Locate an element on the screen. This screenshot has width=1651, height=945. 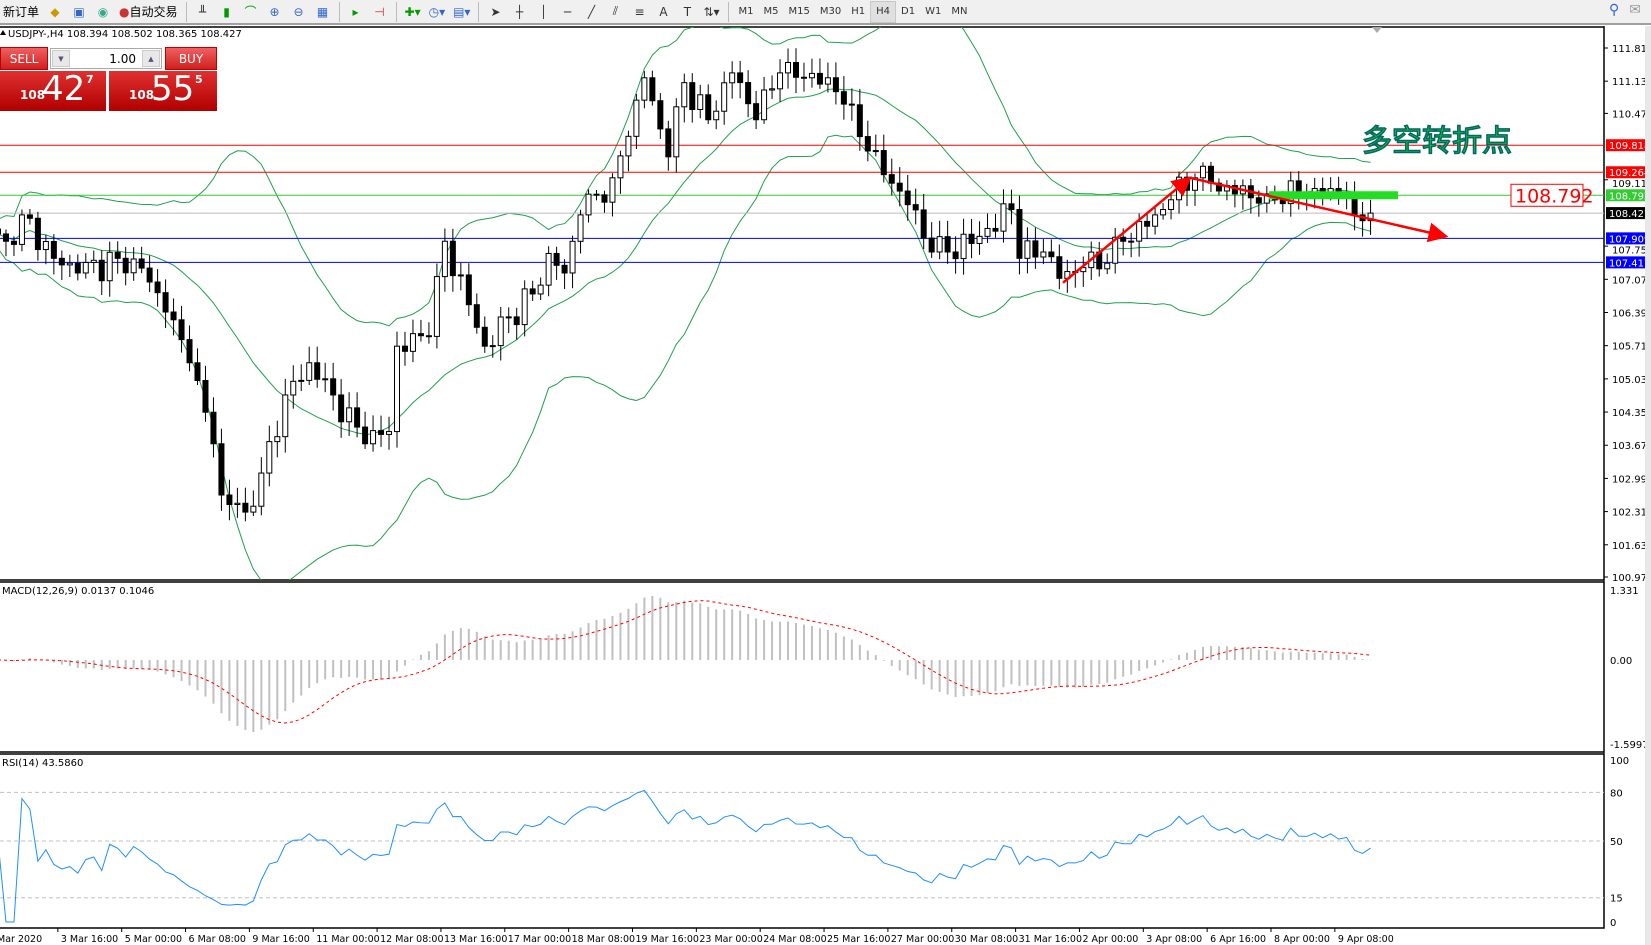
horizontal-line-icon: ─ is located at coordinates (567, 11).